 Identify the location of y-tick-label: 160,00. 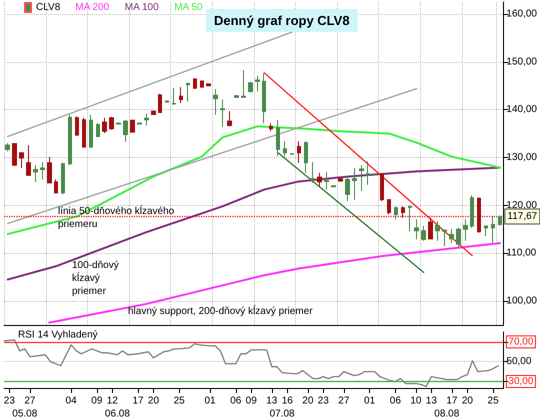
(522, 14).